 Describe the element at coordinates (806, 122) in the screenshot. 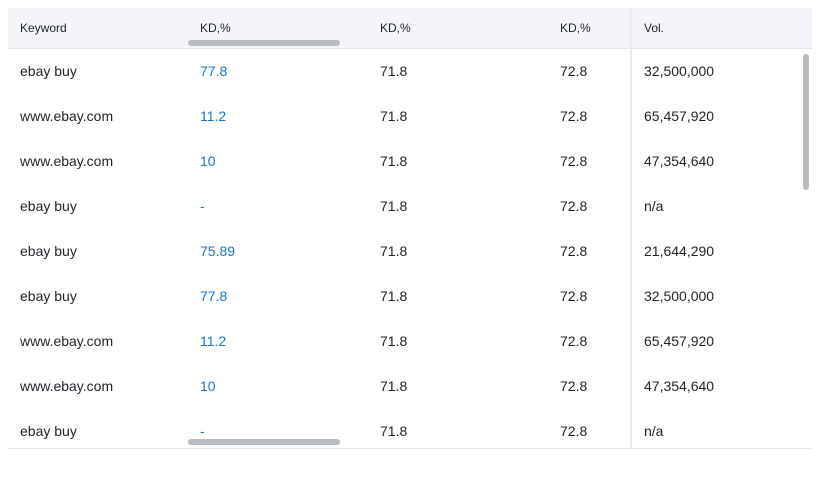

I see `vertical-scrollbar` at that location.